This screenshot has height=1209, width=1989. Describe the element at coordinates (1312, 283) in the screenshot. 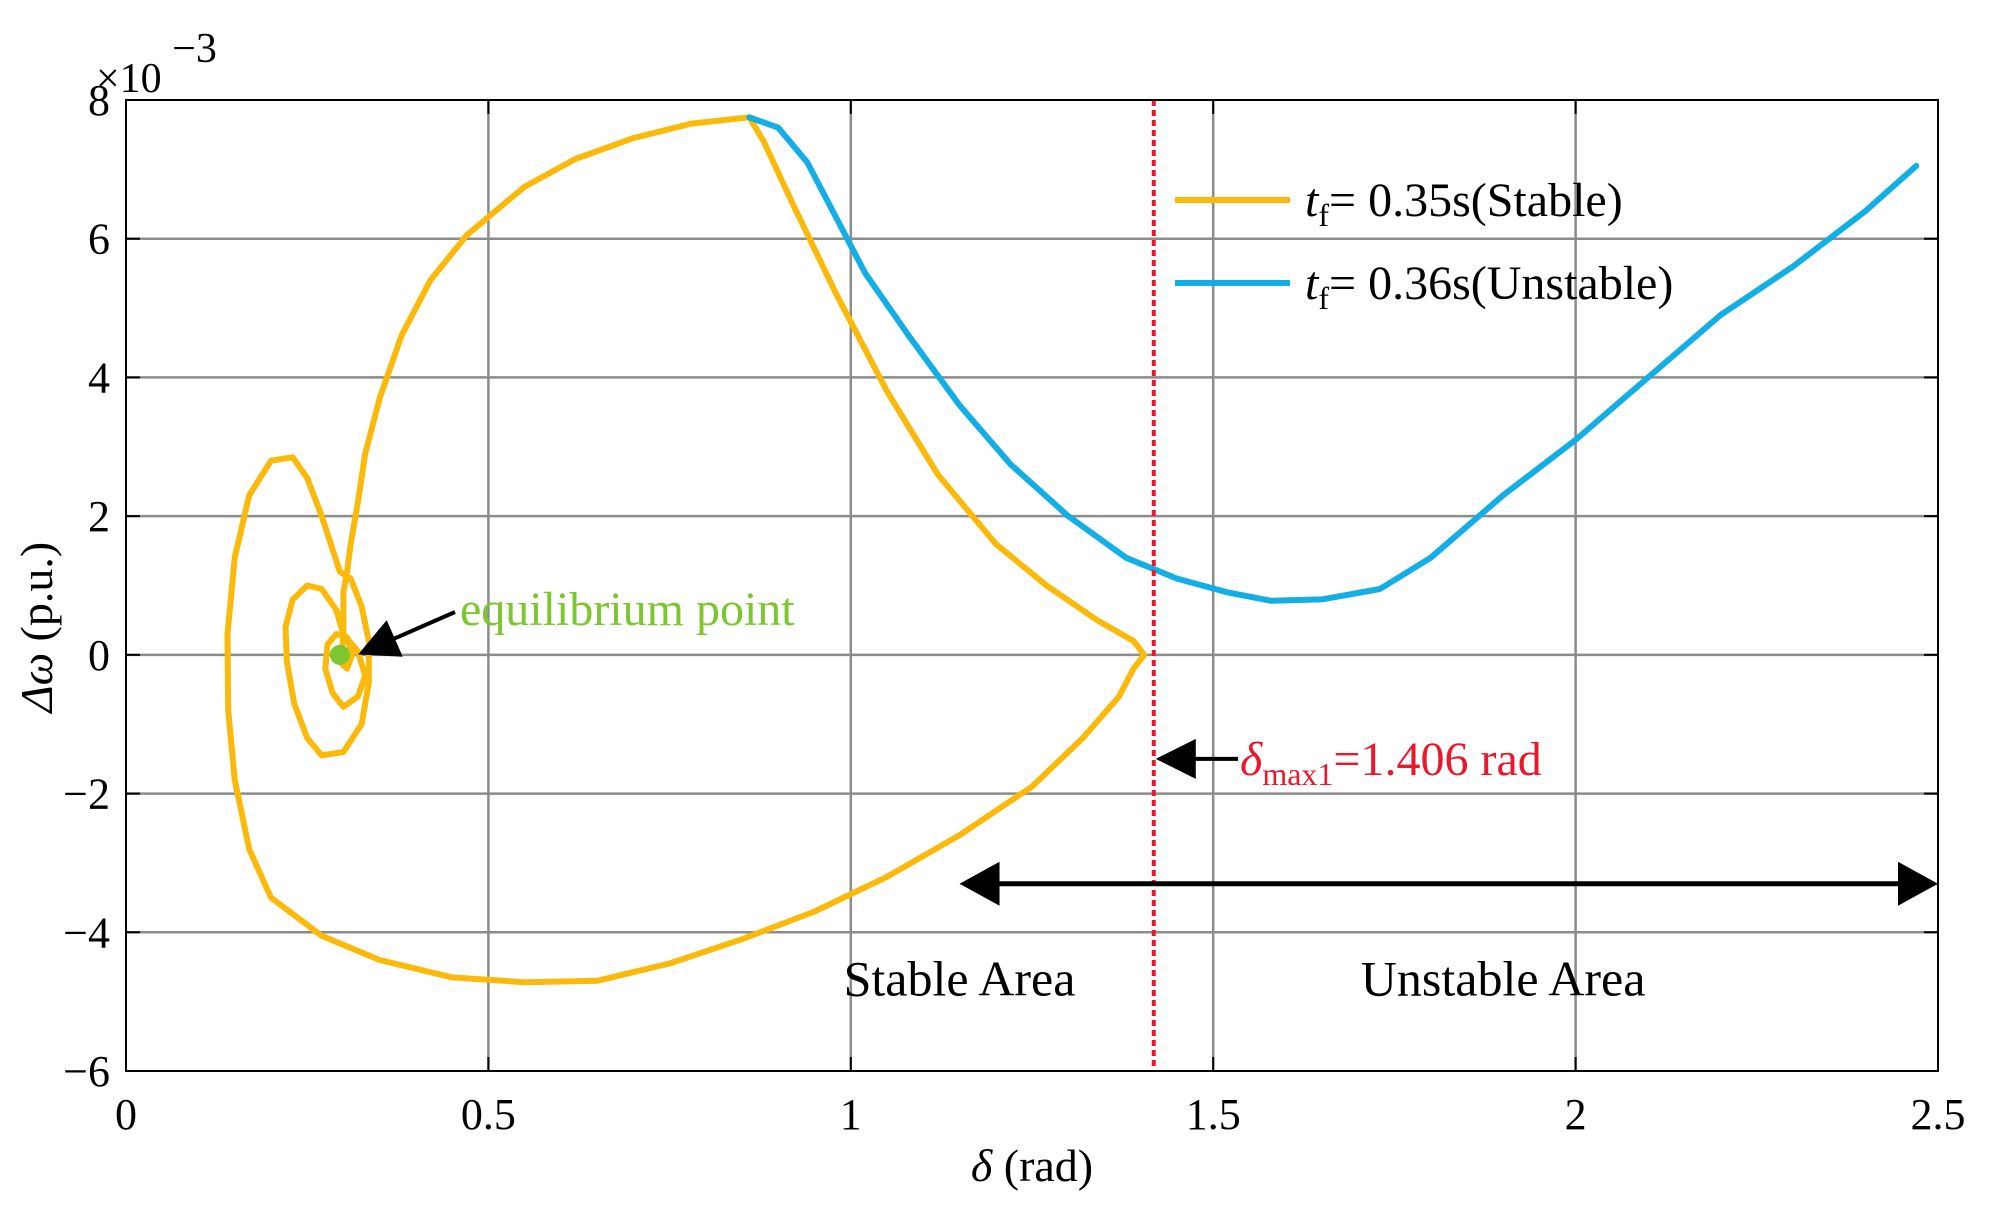

I see `legend-symbol-unstable: t` at that location.